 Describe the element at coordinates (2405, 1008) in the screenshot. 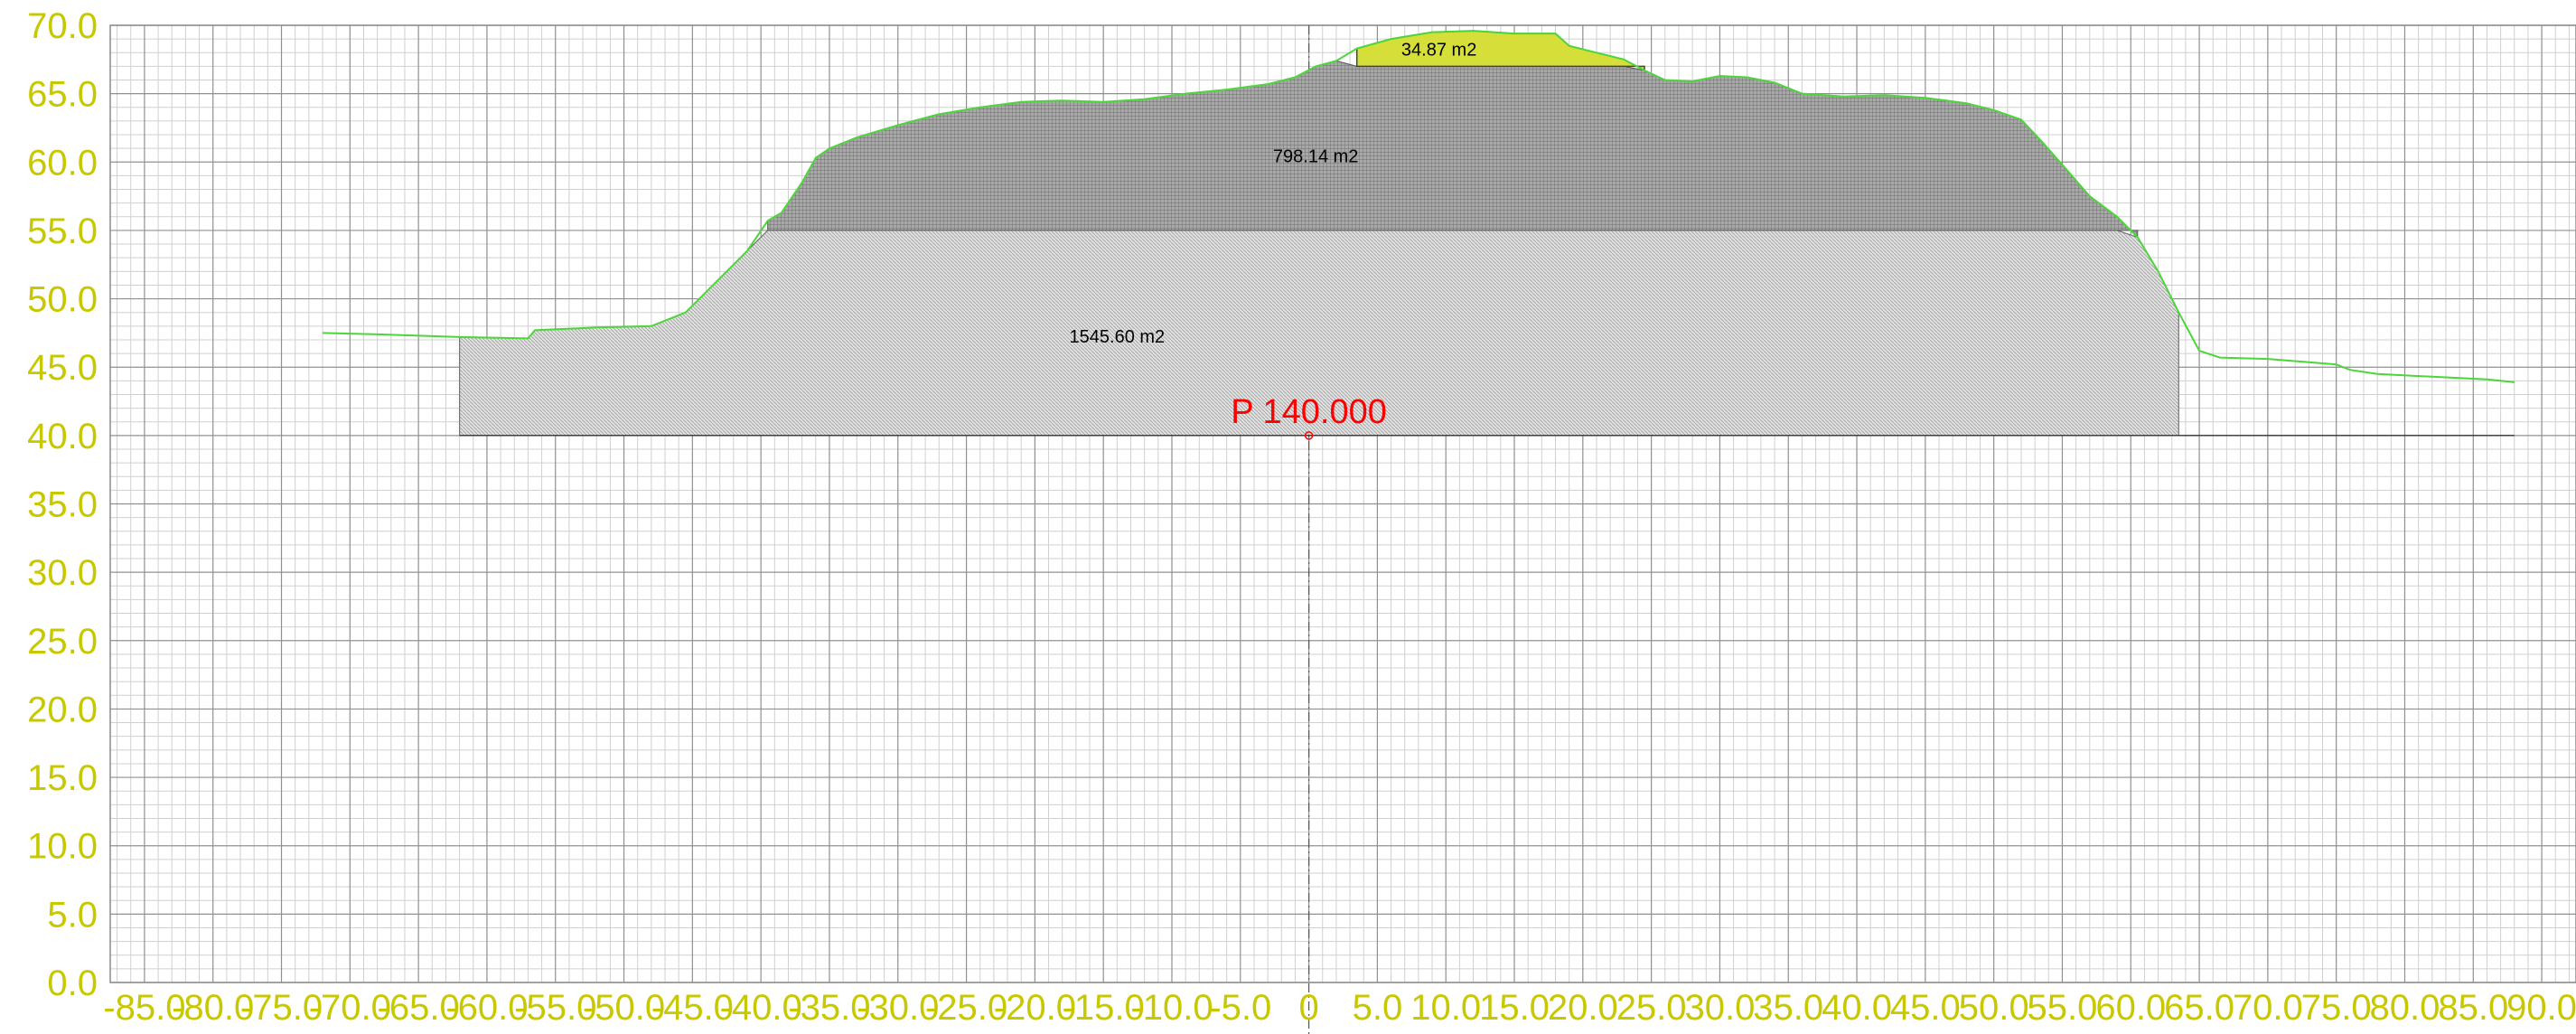

I see `x-tick-label: 80.0` at that location.